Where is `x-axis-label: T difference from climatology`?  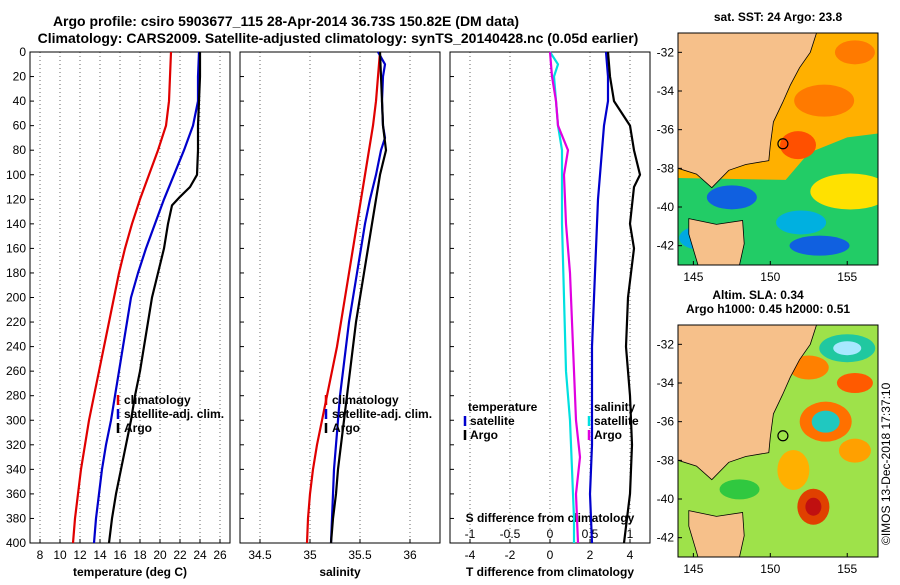
x-axis-label: T difference from climatology is located at coordinates (550, 572).